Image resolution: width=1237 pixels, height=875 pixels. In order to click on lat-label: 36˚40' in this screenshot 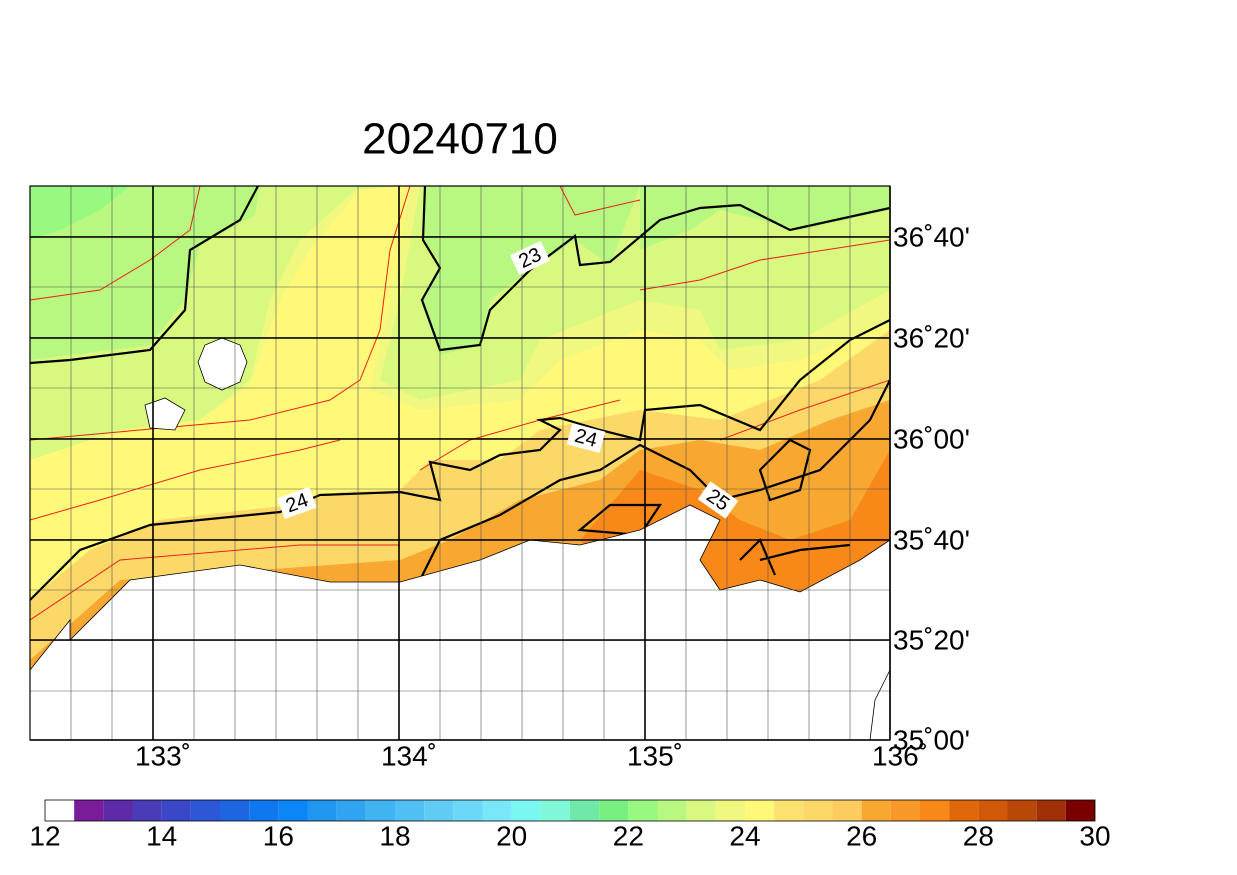, I will do `click(931, 236)`.